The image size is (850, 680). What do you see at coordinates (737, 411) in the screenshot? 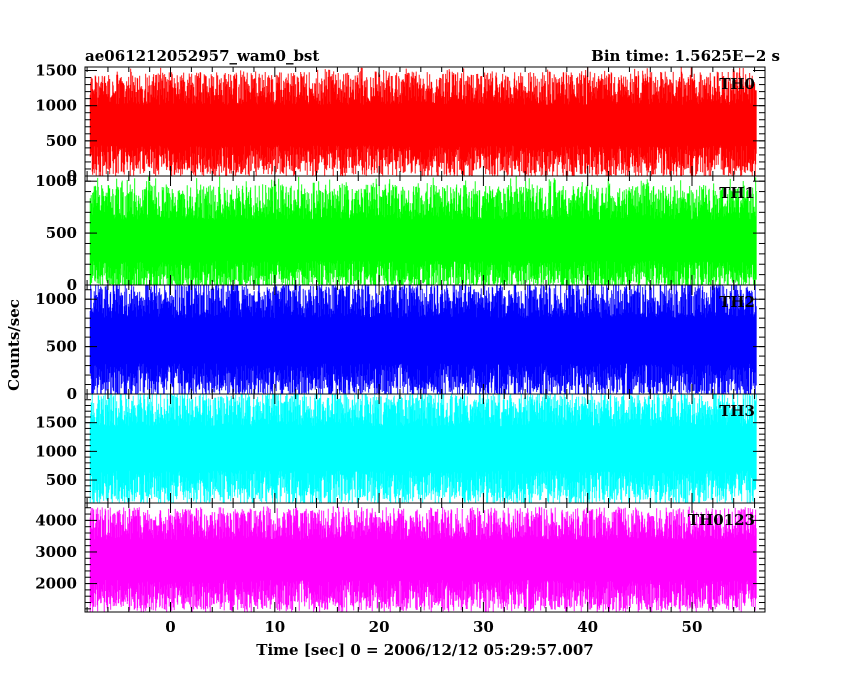
I see `panel-label: TH3` at bounding box center [737, 411].